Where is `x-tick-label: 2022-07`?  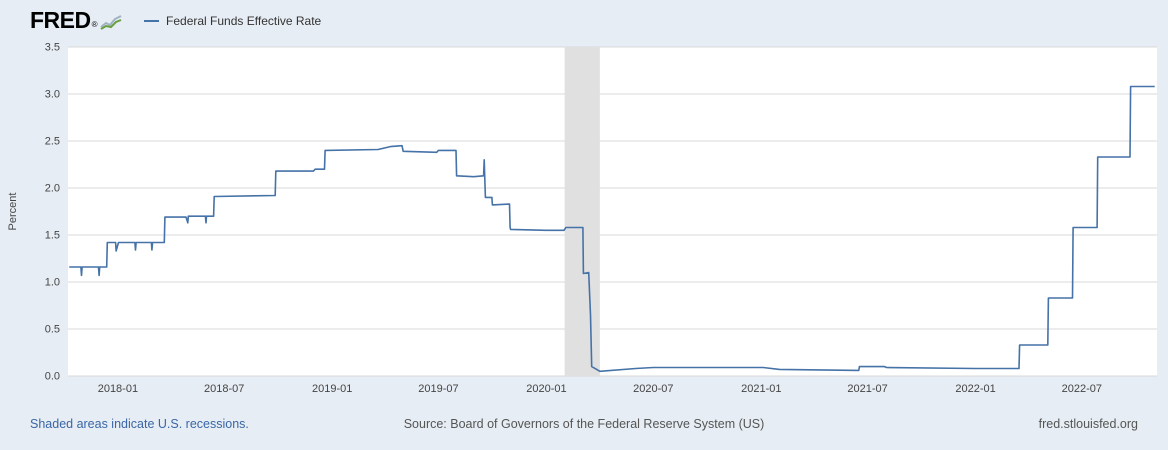
x-tick-label: 2022-07 is located at coordinates (1082, 389).